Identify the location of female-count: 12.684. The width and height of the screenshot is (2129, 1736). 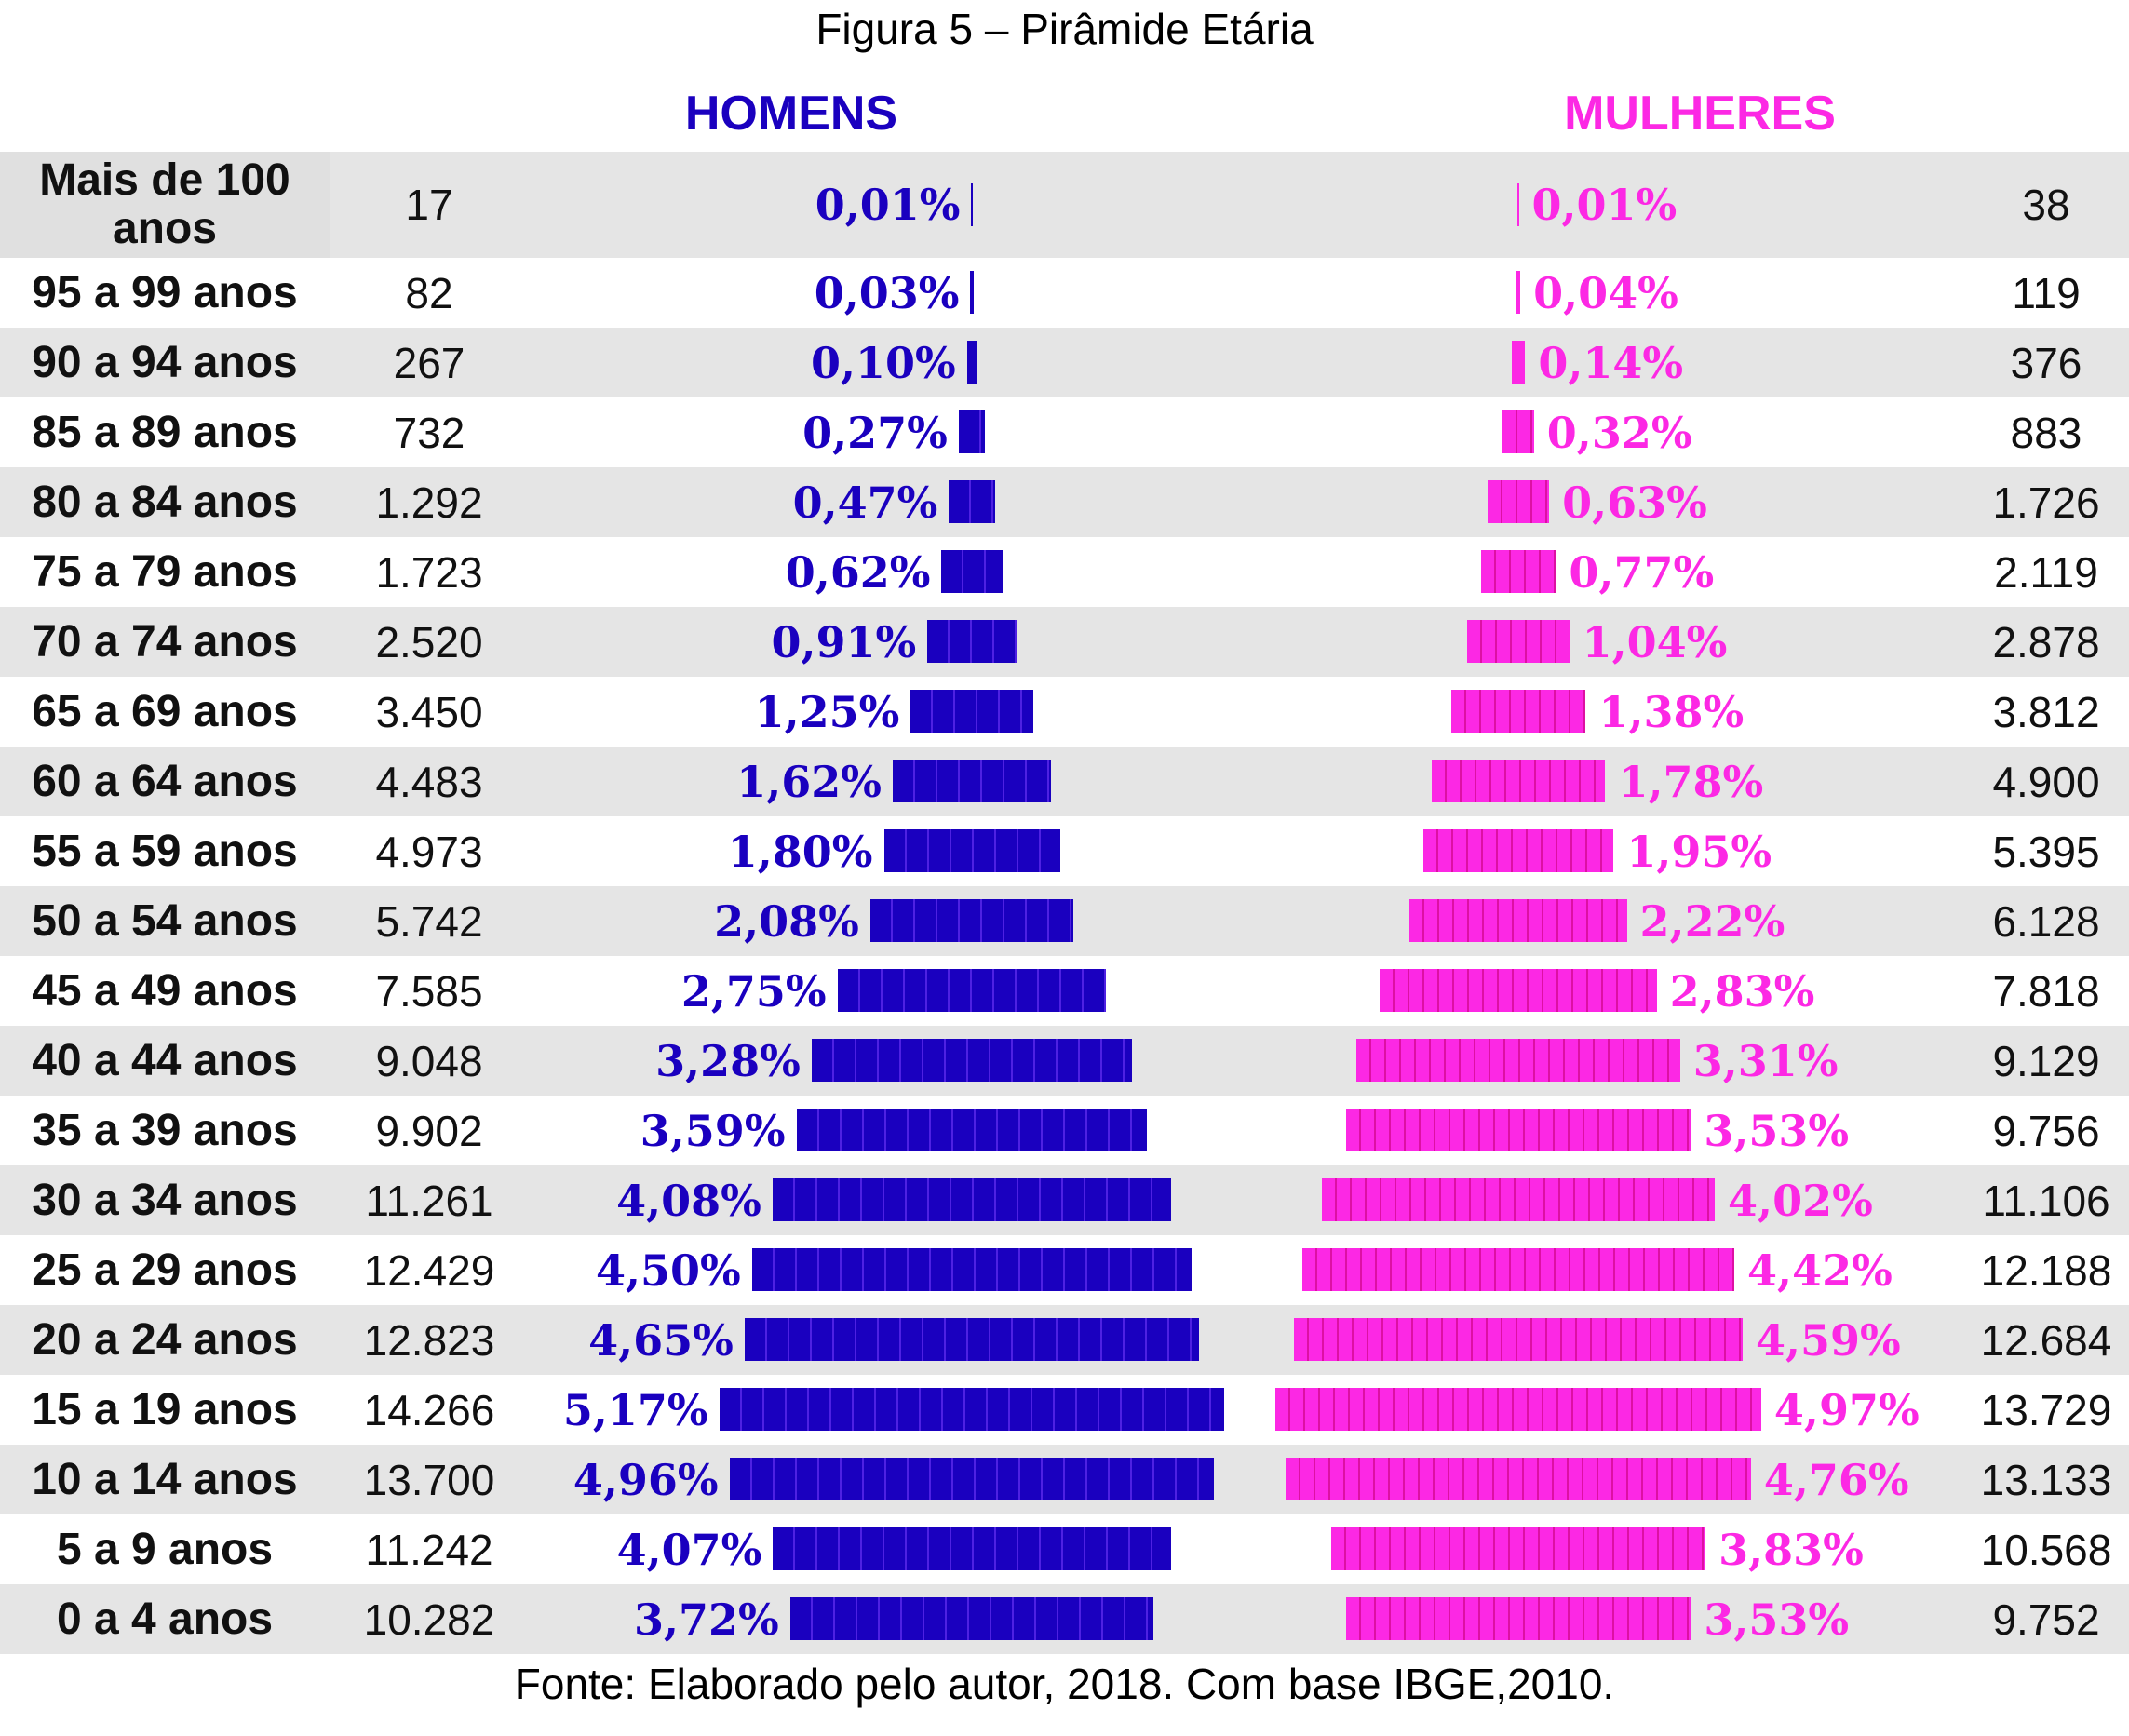
(2046, 1340).